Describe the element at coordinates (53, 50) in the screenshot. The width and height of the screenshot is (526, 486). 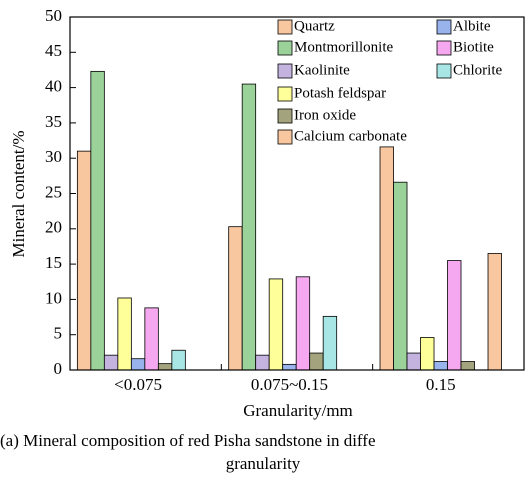
I see `y-tick-label: 45` at that location.